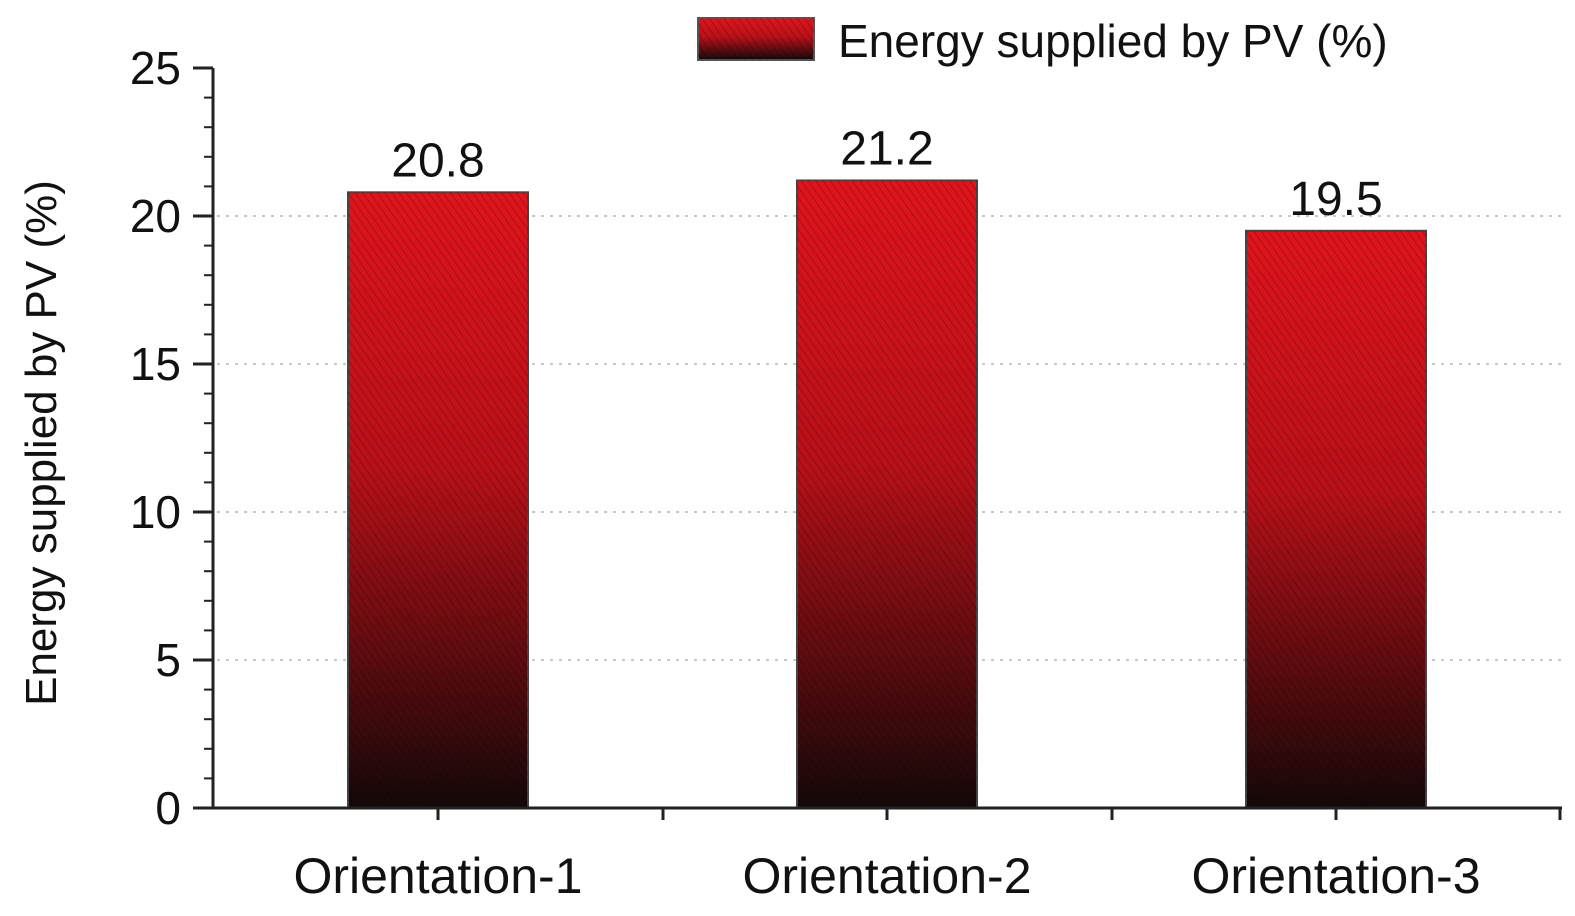  I want to click on bar-value-label: 20.8, so click(437, 160).